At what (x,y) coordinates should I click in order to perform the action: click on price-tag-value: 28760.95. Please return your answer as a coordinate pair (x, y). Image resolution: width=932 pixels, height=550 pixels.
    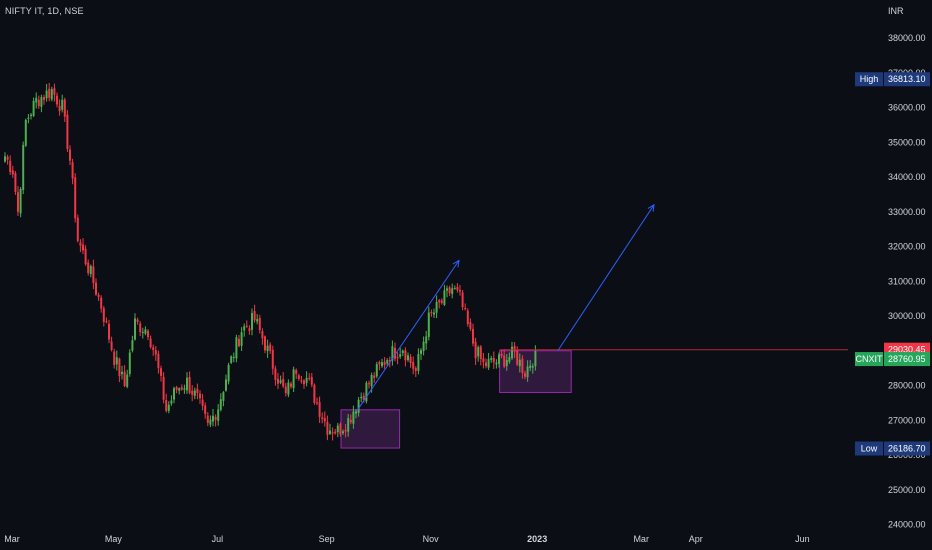
    Looking at the image, I should click on (907, 359).